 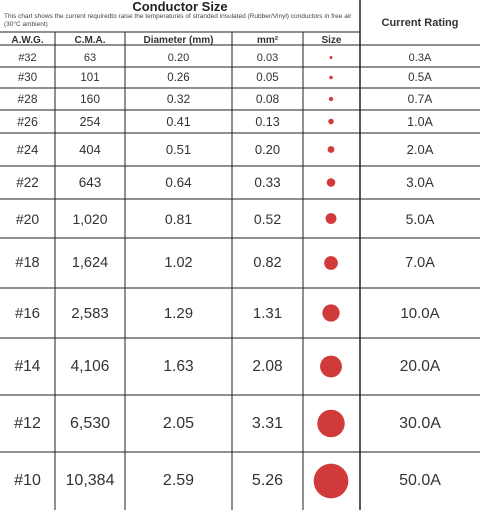 I want to click on cell: 404, so click(x=90, y=149).